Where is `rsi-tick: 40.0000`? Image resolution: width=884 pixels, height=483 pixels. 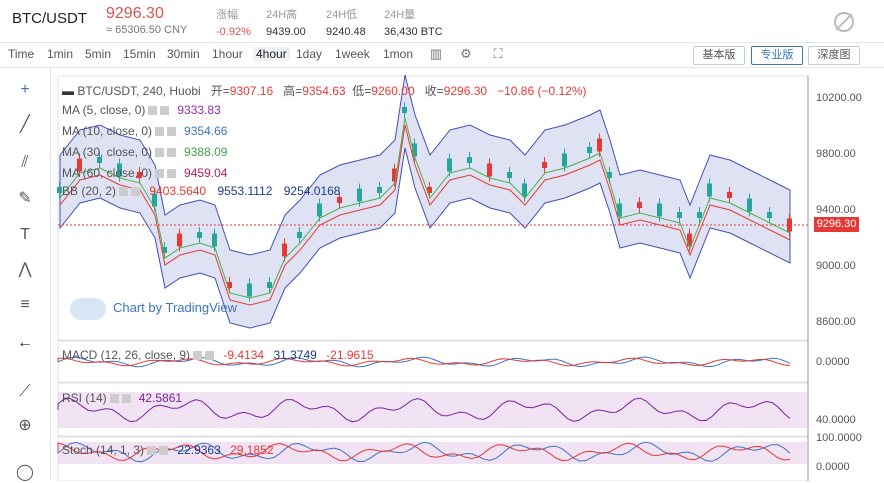
rsi-tick: 40.0000 is located at coordinates (836, 420).